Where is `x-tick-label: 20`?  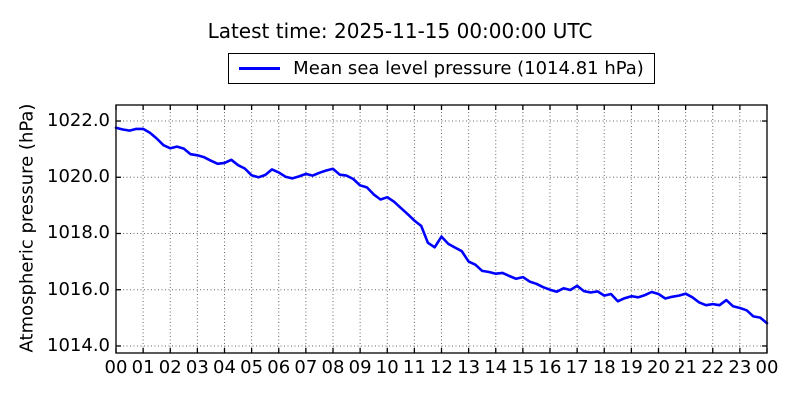 x-tick-label: 20 is located at coordinates (658, 367).